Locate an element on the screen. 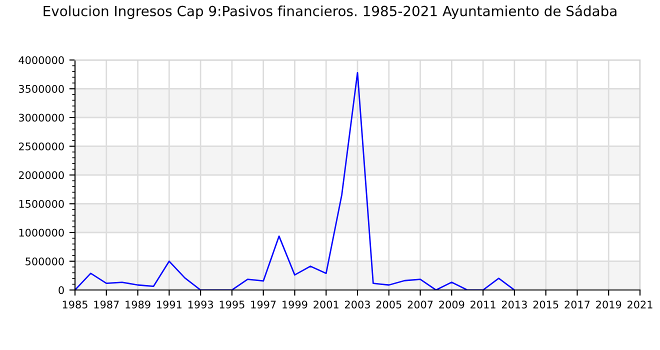 This screenshot has height=350, width=660. x-tick-label: 2003 is located at coordinates (357, 304).